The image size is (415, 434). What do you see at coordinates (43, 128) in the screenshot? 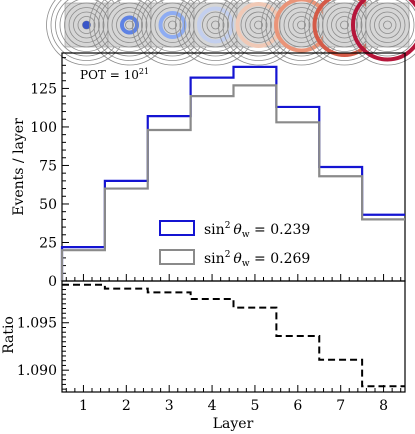
I see `main-y-tick-label: 100` at bounding box center [43, 128].